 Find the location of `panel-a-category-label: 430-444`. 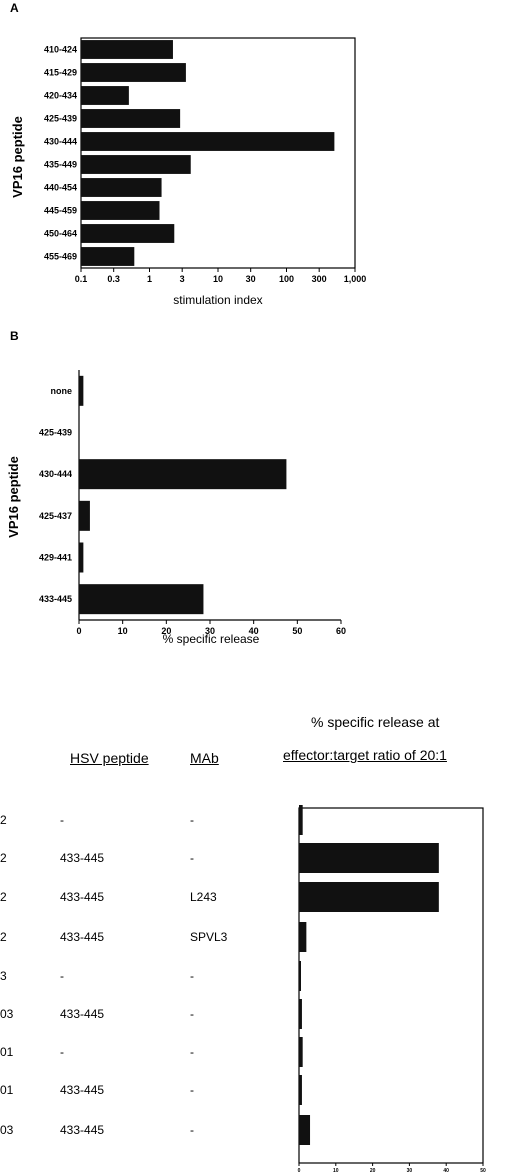

panel-a-category-label: 430-444 is located at coordinates (60, 142).